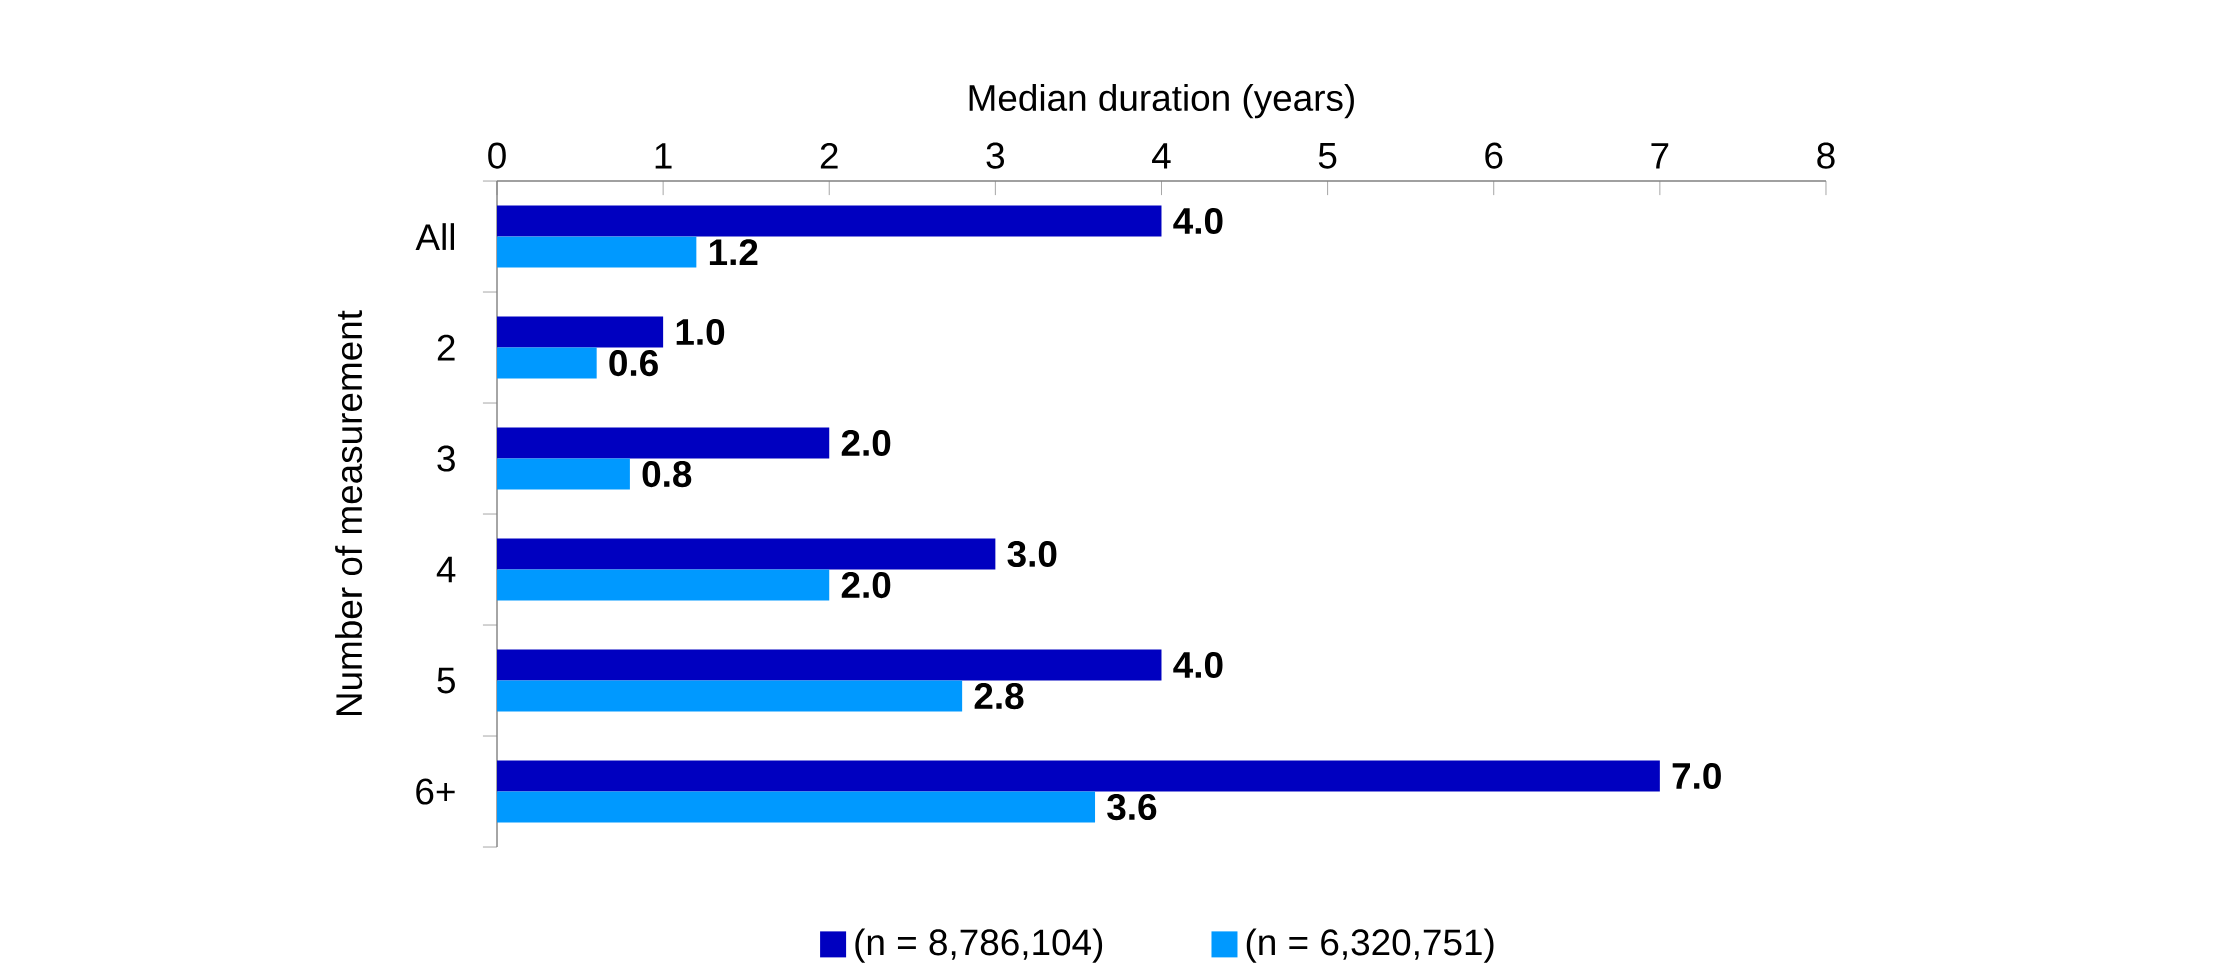 The image size is (2213, 969). Describe the element at coordinates (497, 155) in the screenshot. I see `x-tick-label: 0` at that location.